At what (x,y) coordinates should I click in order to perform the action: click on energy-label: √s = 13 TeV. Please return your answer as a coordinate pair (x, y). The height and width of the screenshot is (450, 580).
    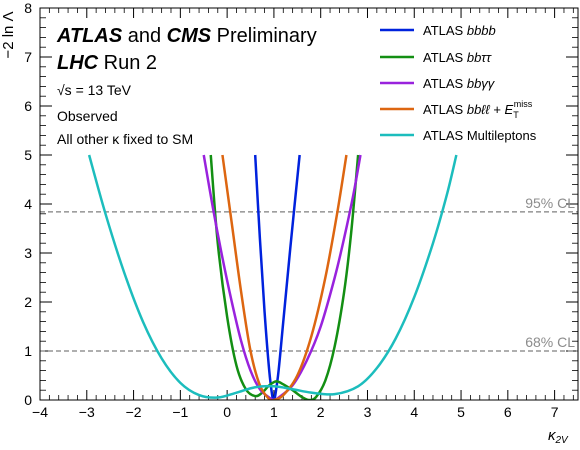
    Looking at the image, I should click on (94, 90).